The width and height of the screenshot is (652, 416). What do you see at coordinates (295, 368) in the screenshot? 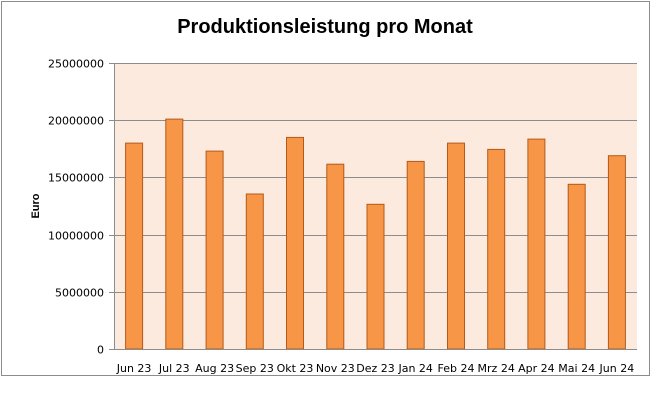
I see `x-tick-label: Okt 23` at bounding box center [295, 368].